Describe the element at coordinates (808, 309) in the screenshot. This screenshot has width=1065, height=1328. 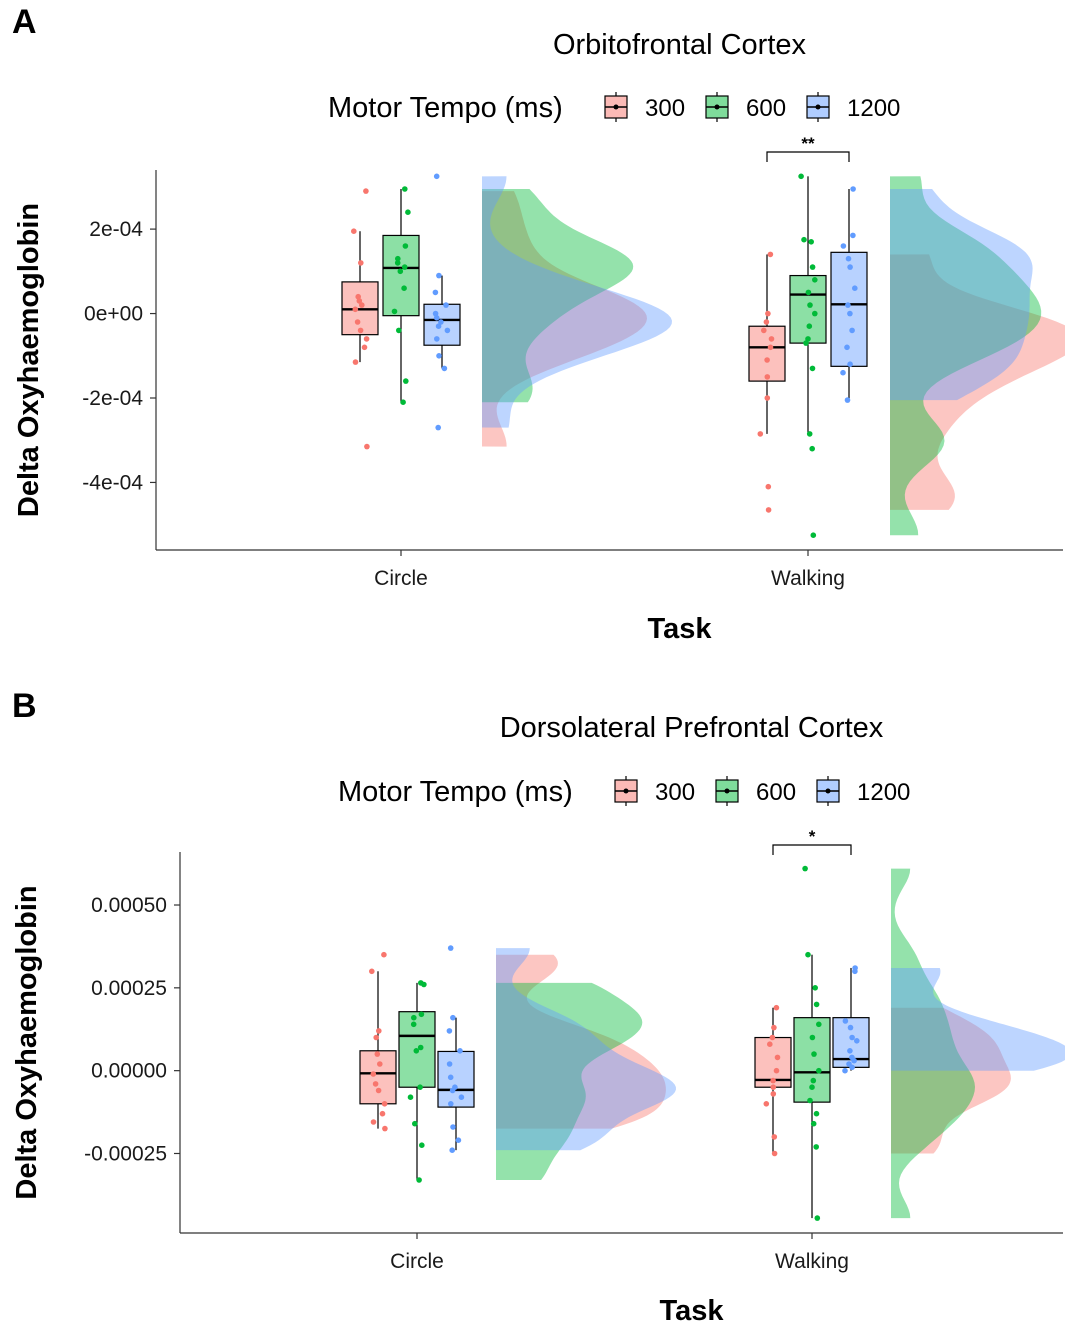
I see `box-iqr` at that location.